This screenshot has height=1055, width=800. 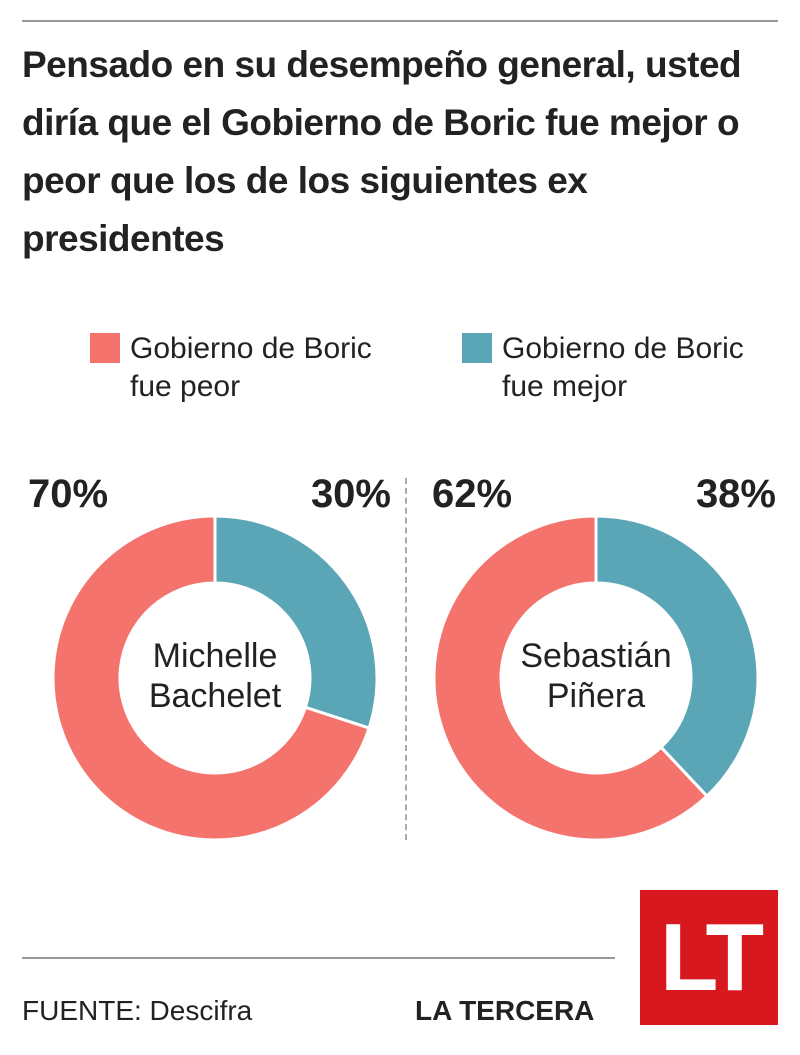 What do you see at coordinates (400, 21) in the screenshot?
I see `top-rule` at bounding box center [400, 21].